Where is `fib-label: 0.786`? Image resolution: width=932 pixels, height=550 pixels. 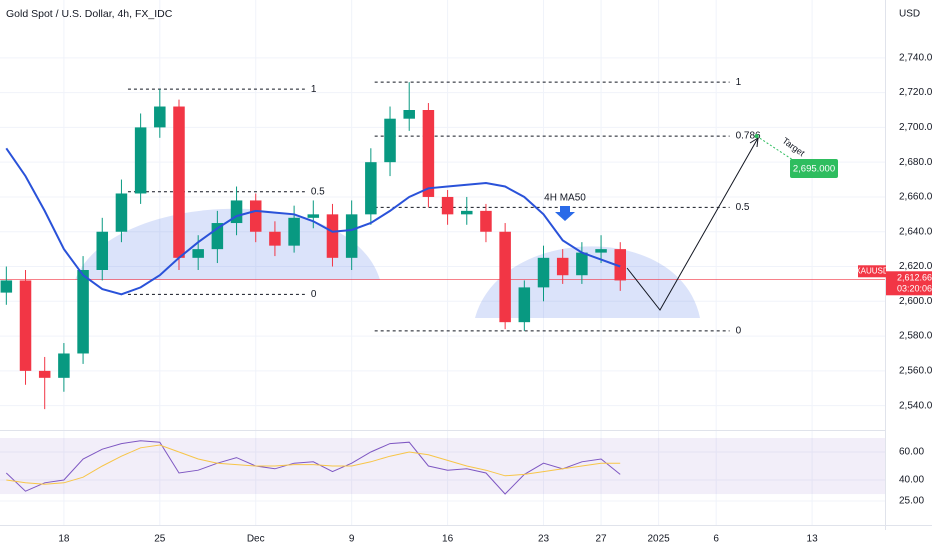 fib-label: 0.786 is located at coordinates (748, 136).